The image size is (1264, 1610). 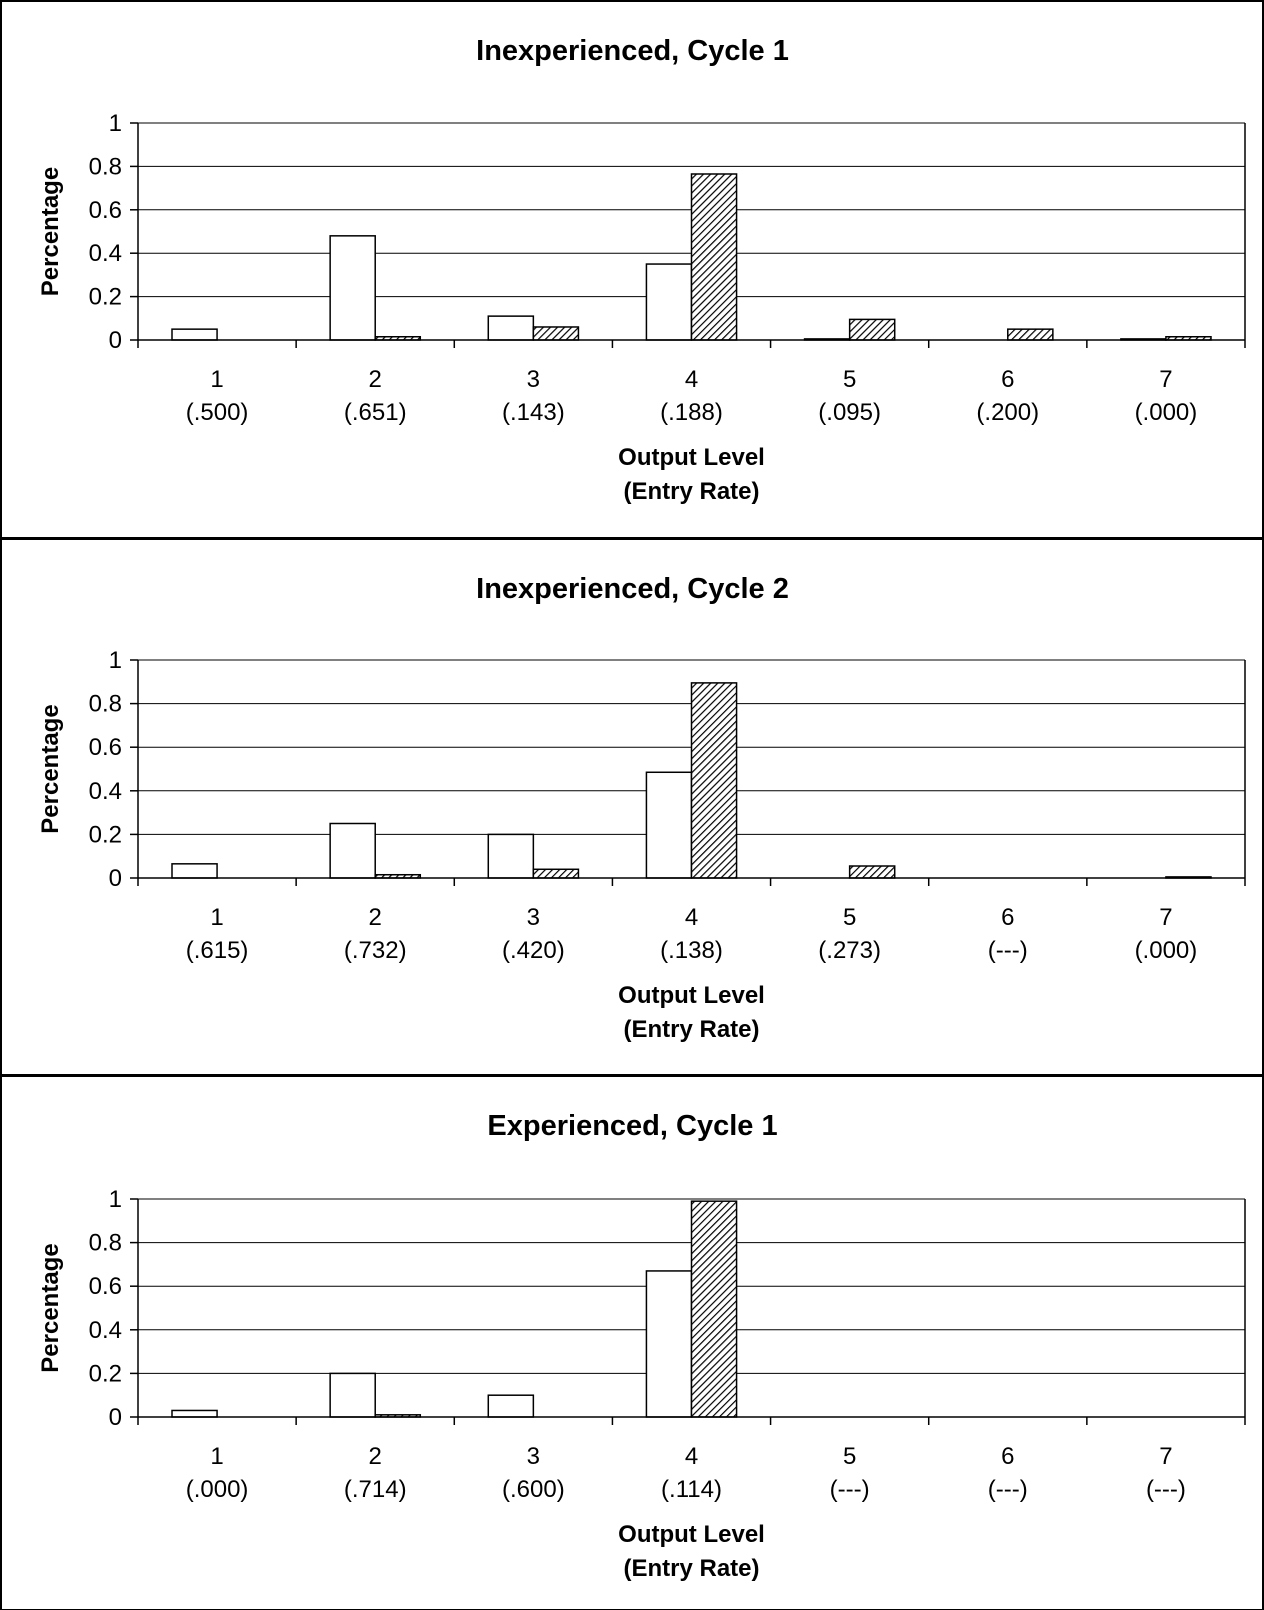 I want to click on x-category-rate: (.188), so click(x=691, y=412).